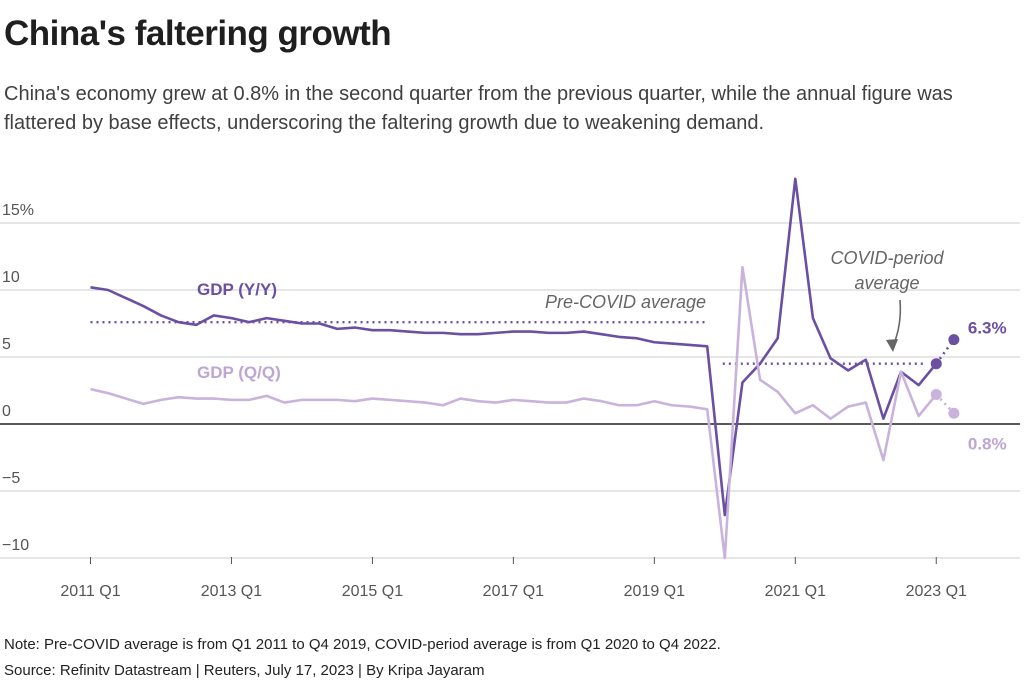 The image size is (1024, 688). Describe the element at coordinates (886, 283) in the screenshot. I see `covid-average-label: average` at that location.